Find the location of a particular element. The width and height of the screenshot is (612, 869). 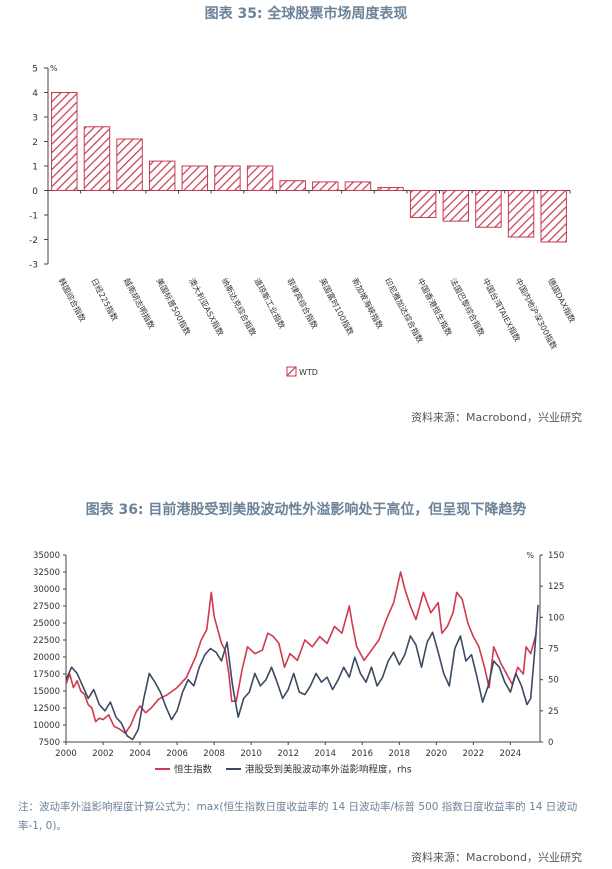

right-tick-label: 100 is located at coordinates (556, 618).